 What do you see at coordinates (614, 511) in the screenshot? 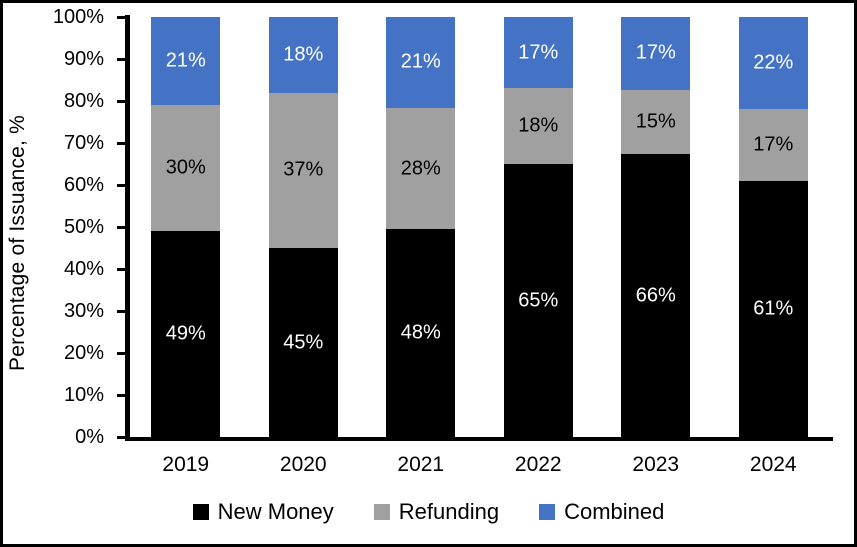
I see `legend-label: Combined` at bounding box center [614, 511].